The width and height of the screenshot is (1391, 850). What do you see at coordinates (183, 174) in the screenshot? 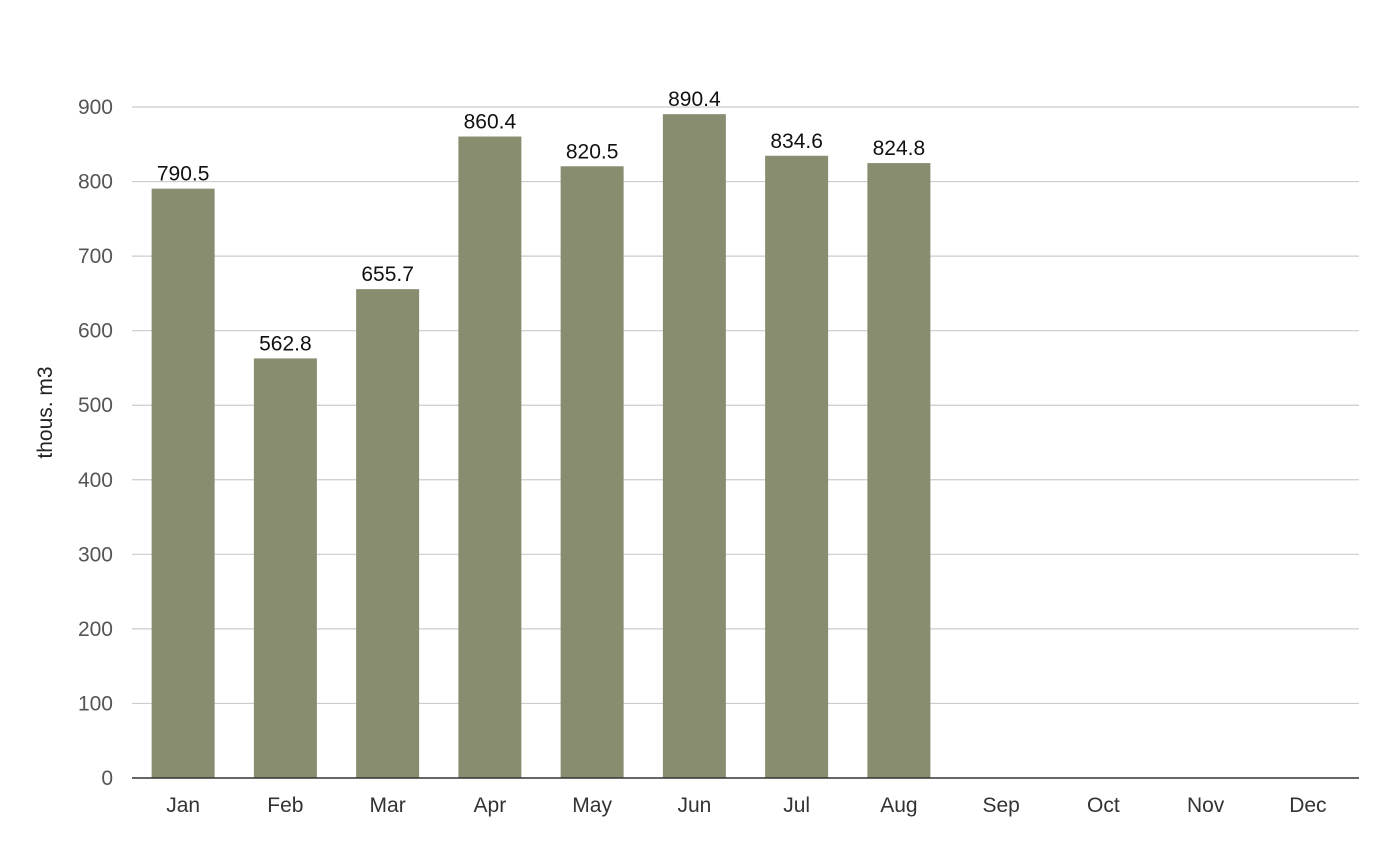
I see `data-label-jan: 790.5` at bounding box center [183, 174].